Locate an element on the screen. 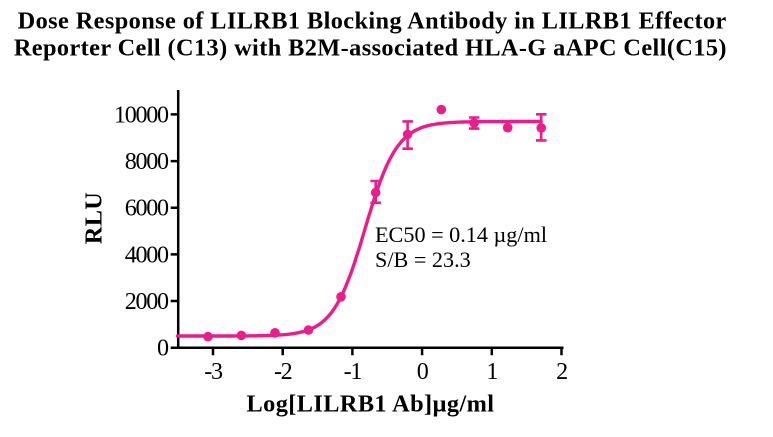 This screenshot has height=437, width=773. svg-text: 4000 is located at coordinates (147, 255).